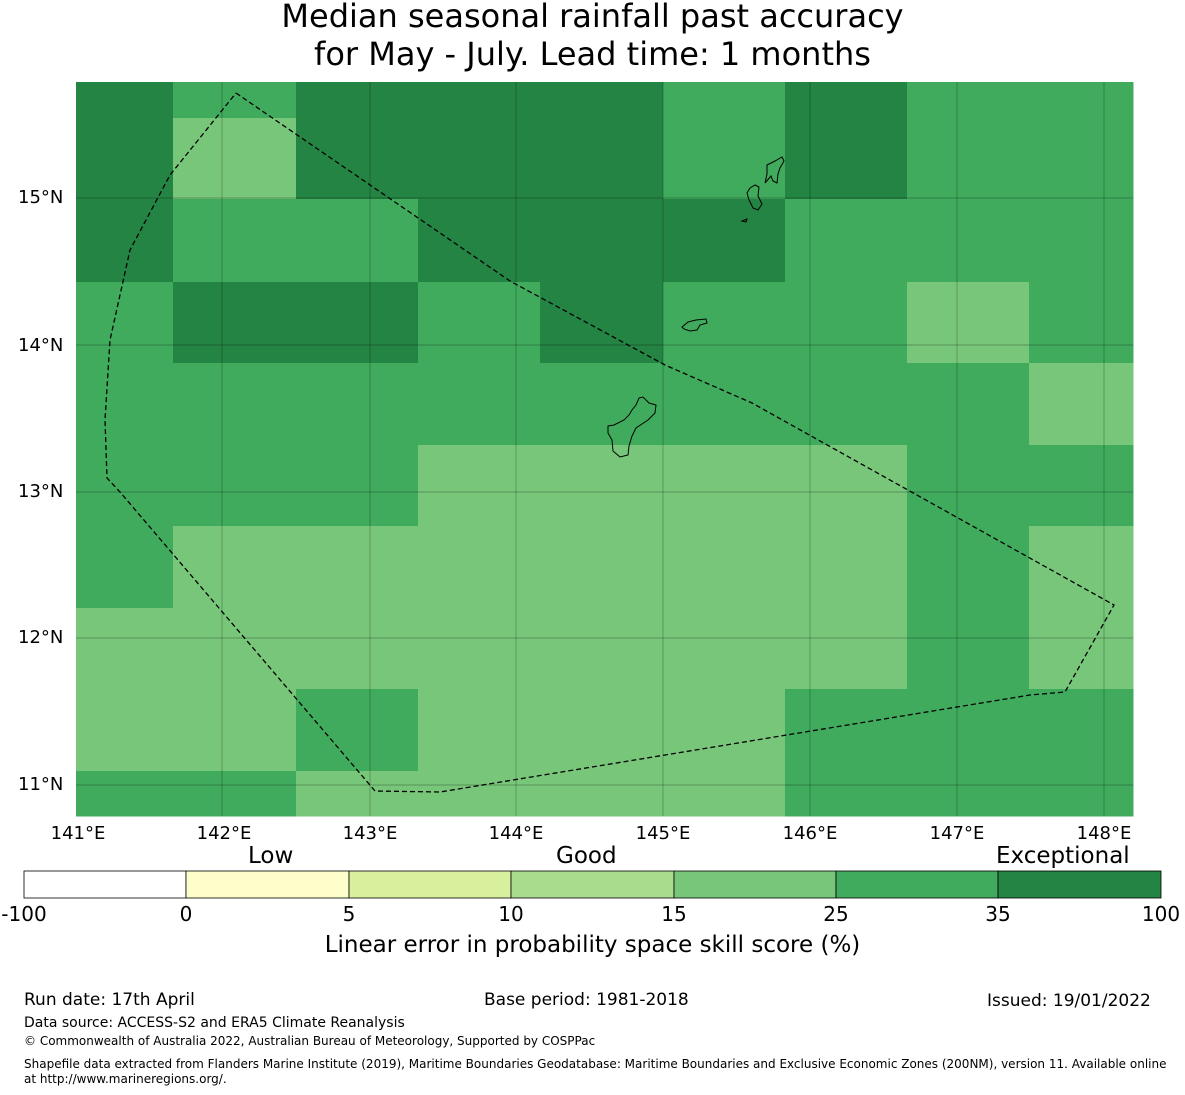 This screenshot has width=1185, height=1095. Describe the element at coordinates (810, 833) in the screenshot. I see `lon-label-146e: 146°E` at that location.